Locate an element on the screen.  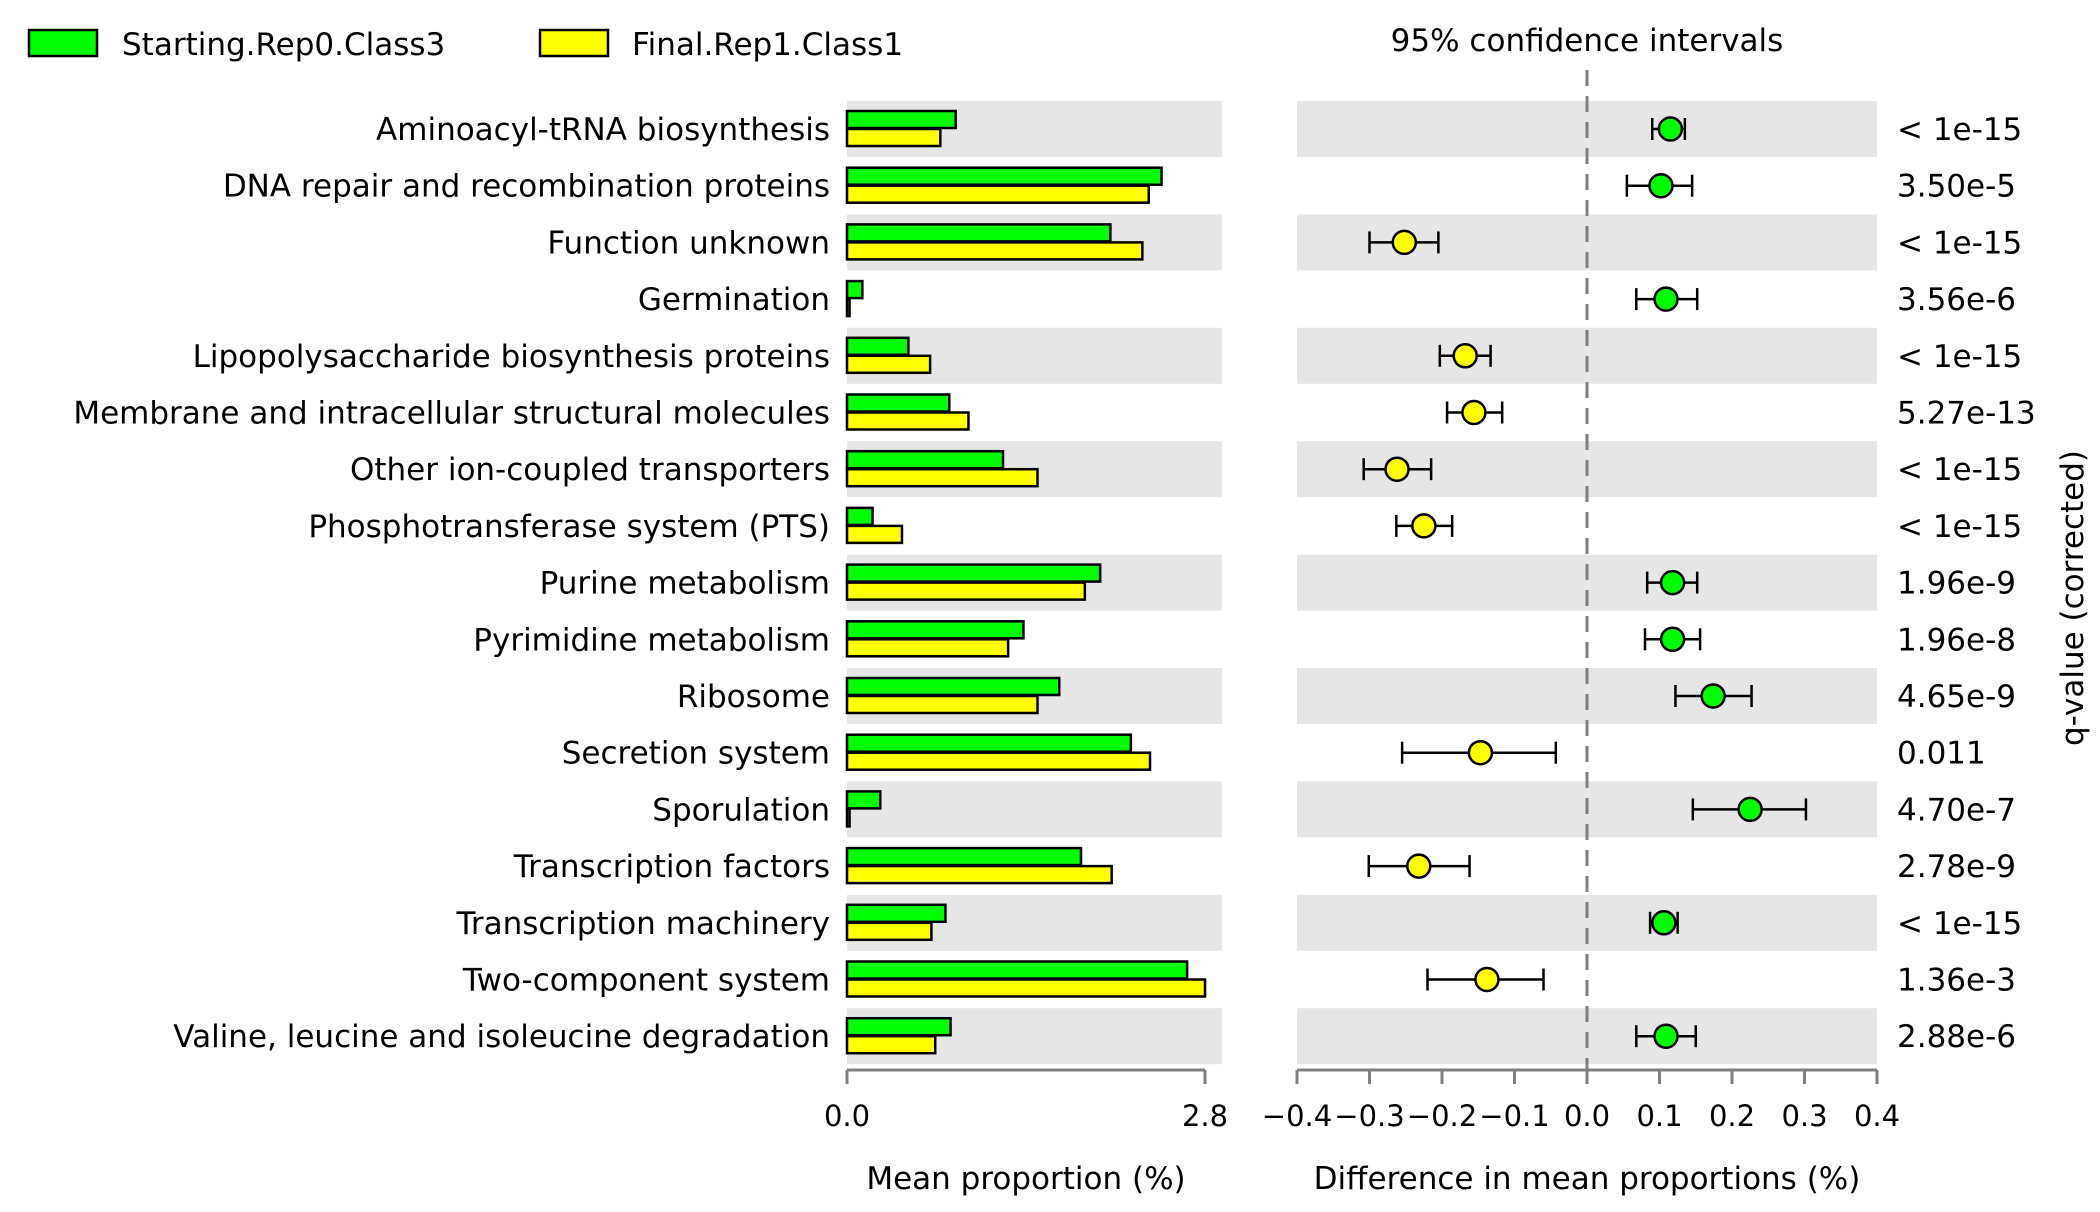
q-value: 4.65e-9 is located at coordinates (1956, 697).